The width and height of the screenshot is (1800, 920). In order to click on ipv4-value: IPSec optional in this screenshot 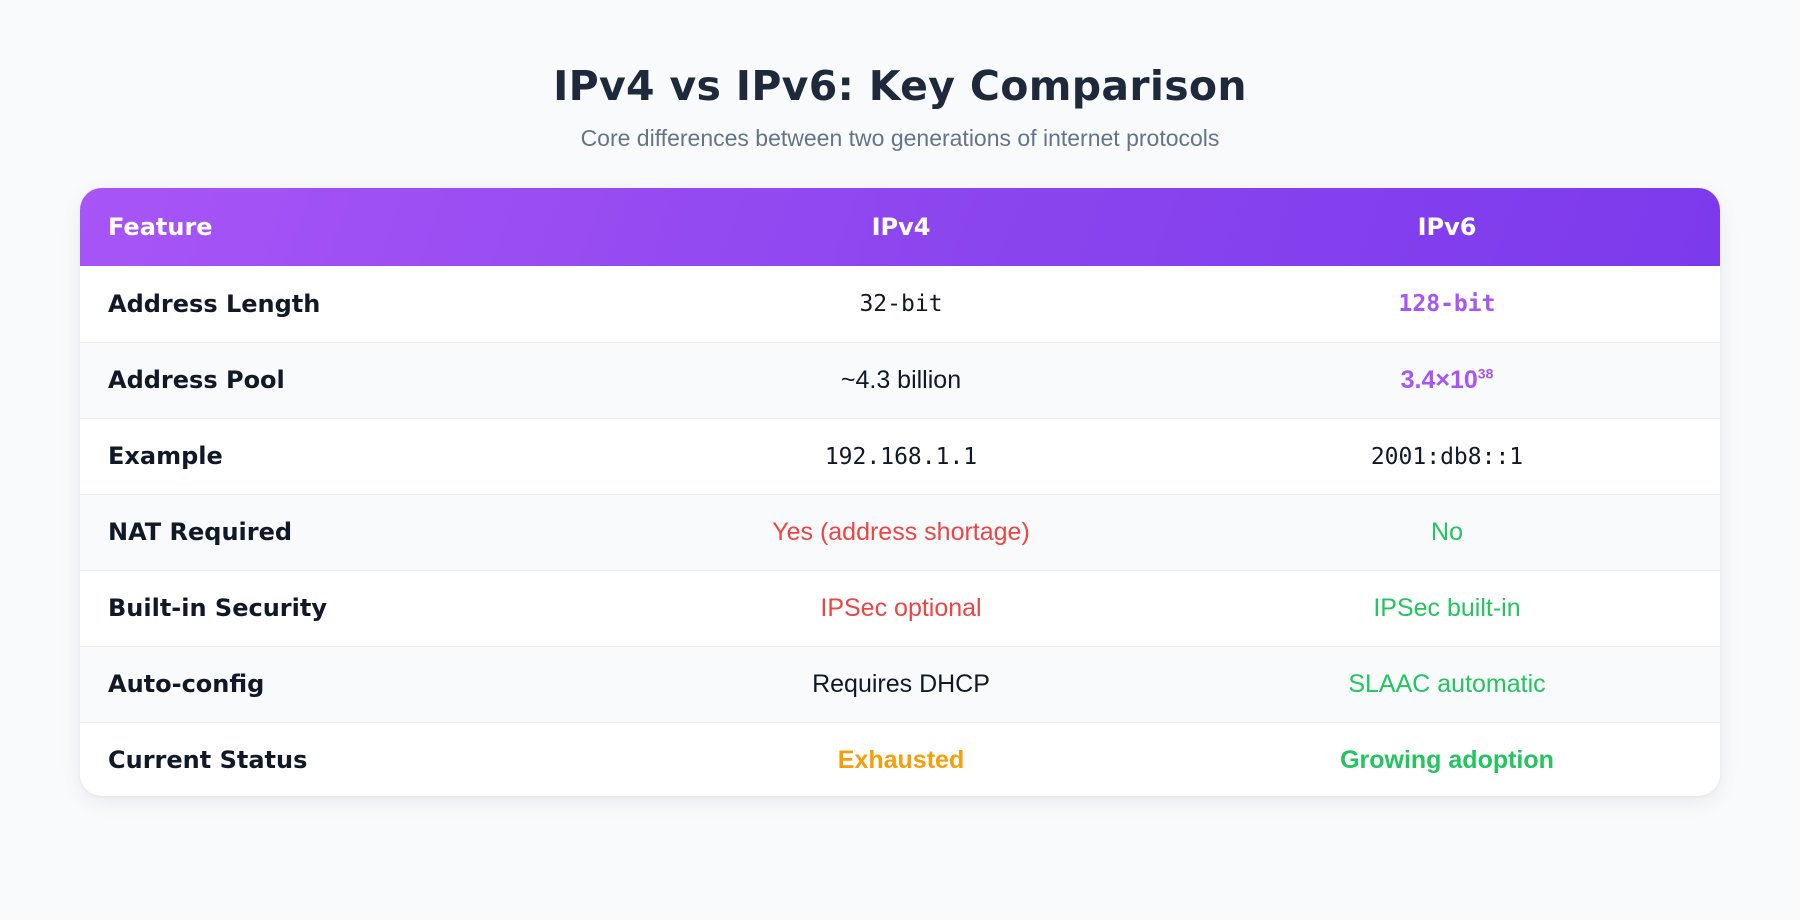, I will do `click(901, 607)`.